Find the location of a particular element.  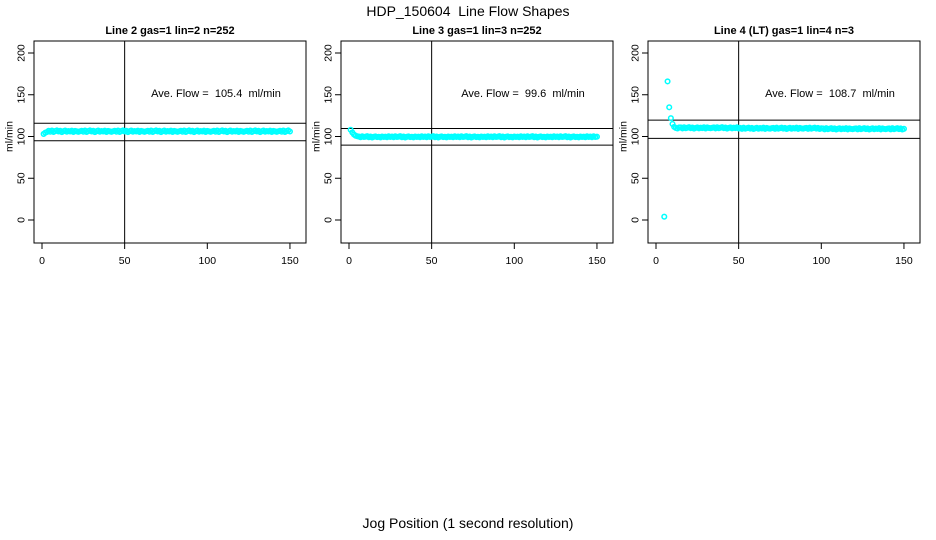

ave-flow-annotation: Ave. Flow = 105.4 ml/min is located at coordinates (216, 94).